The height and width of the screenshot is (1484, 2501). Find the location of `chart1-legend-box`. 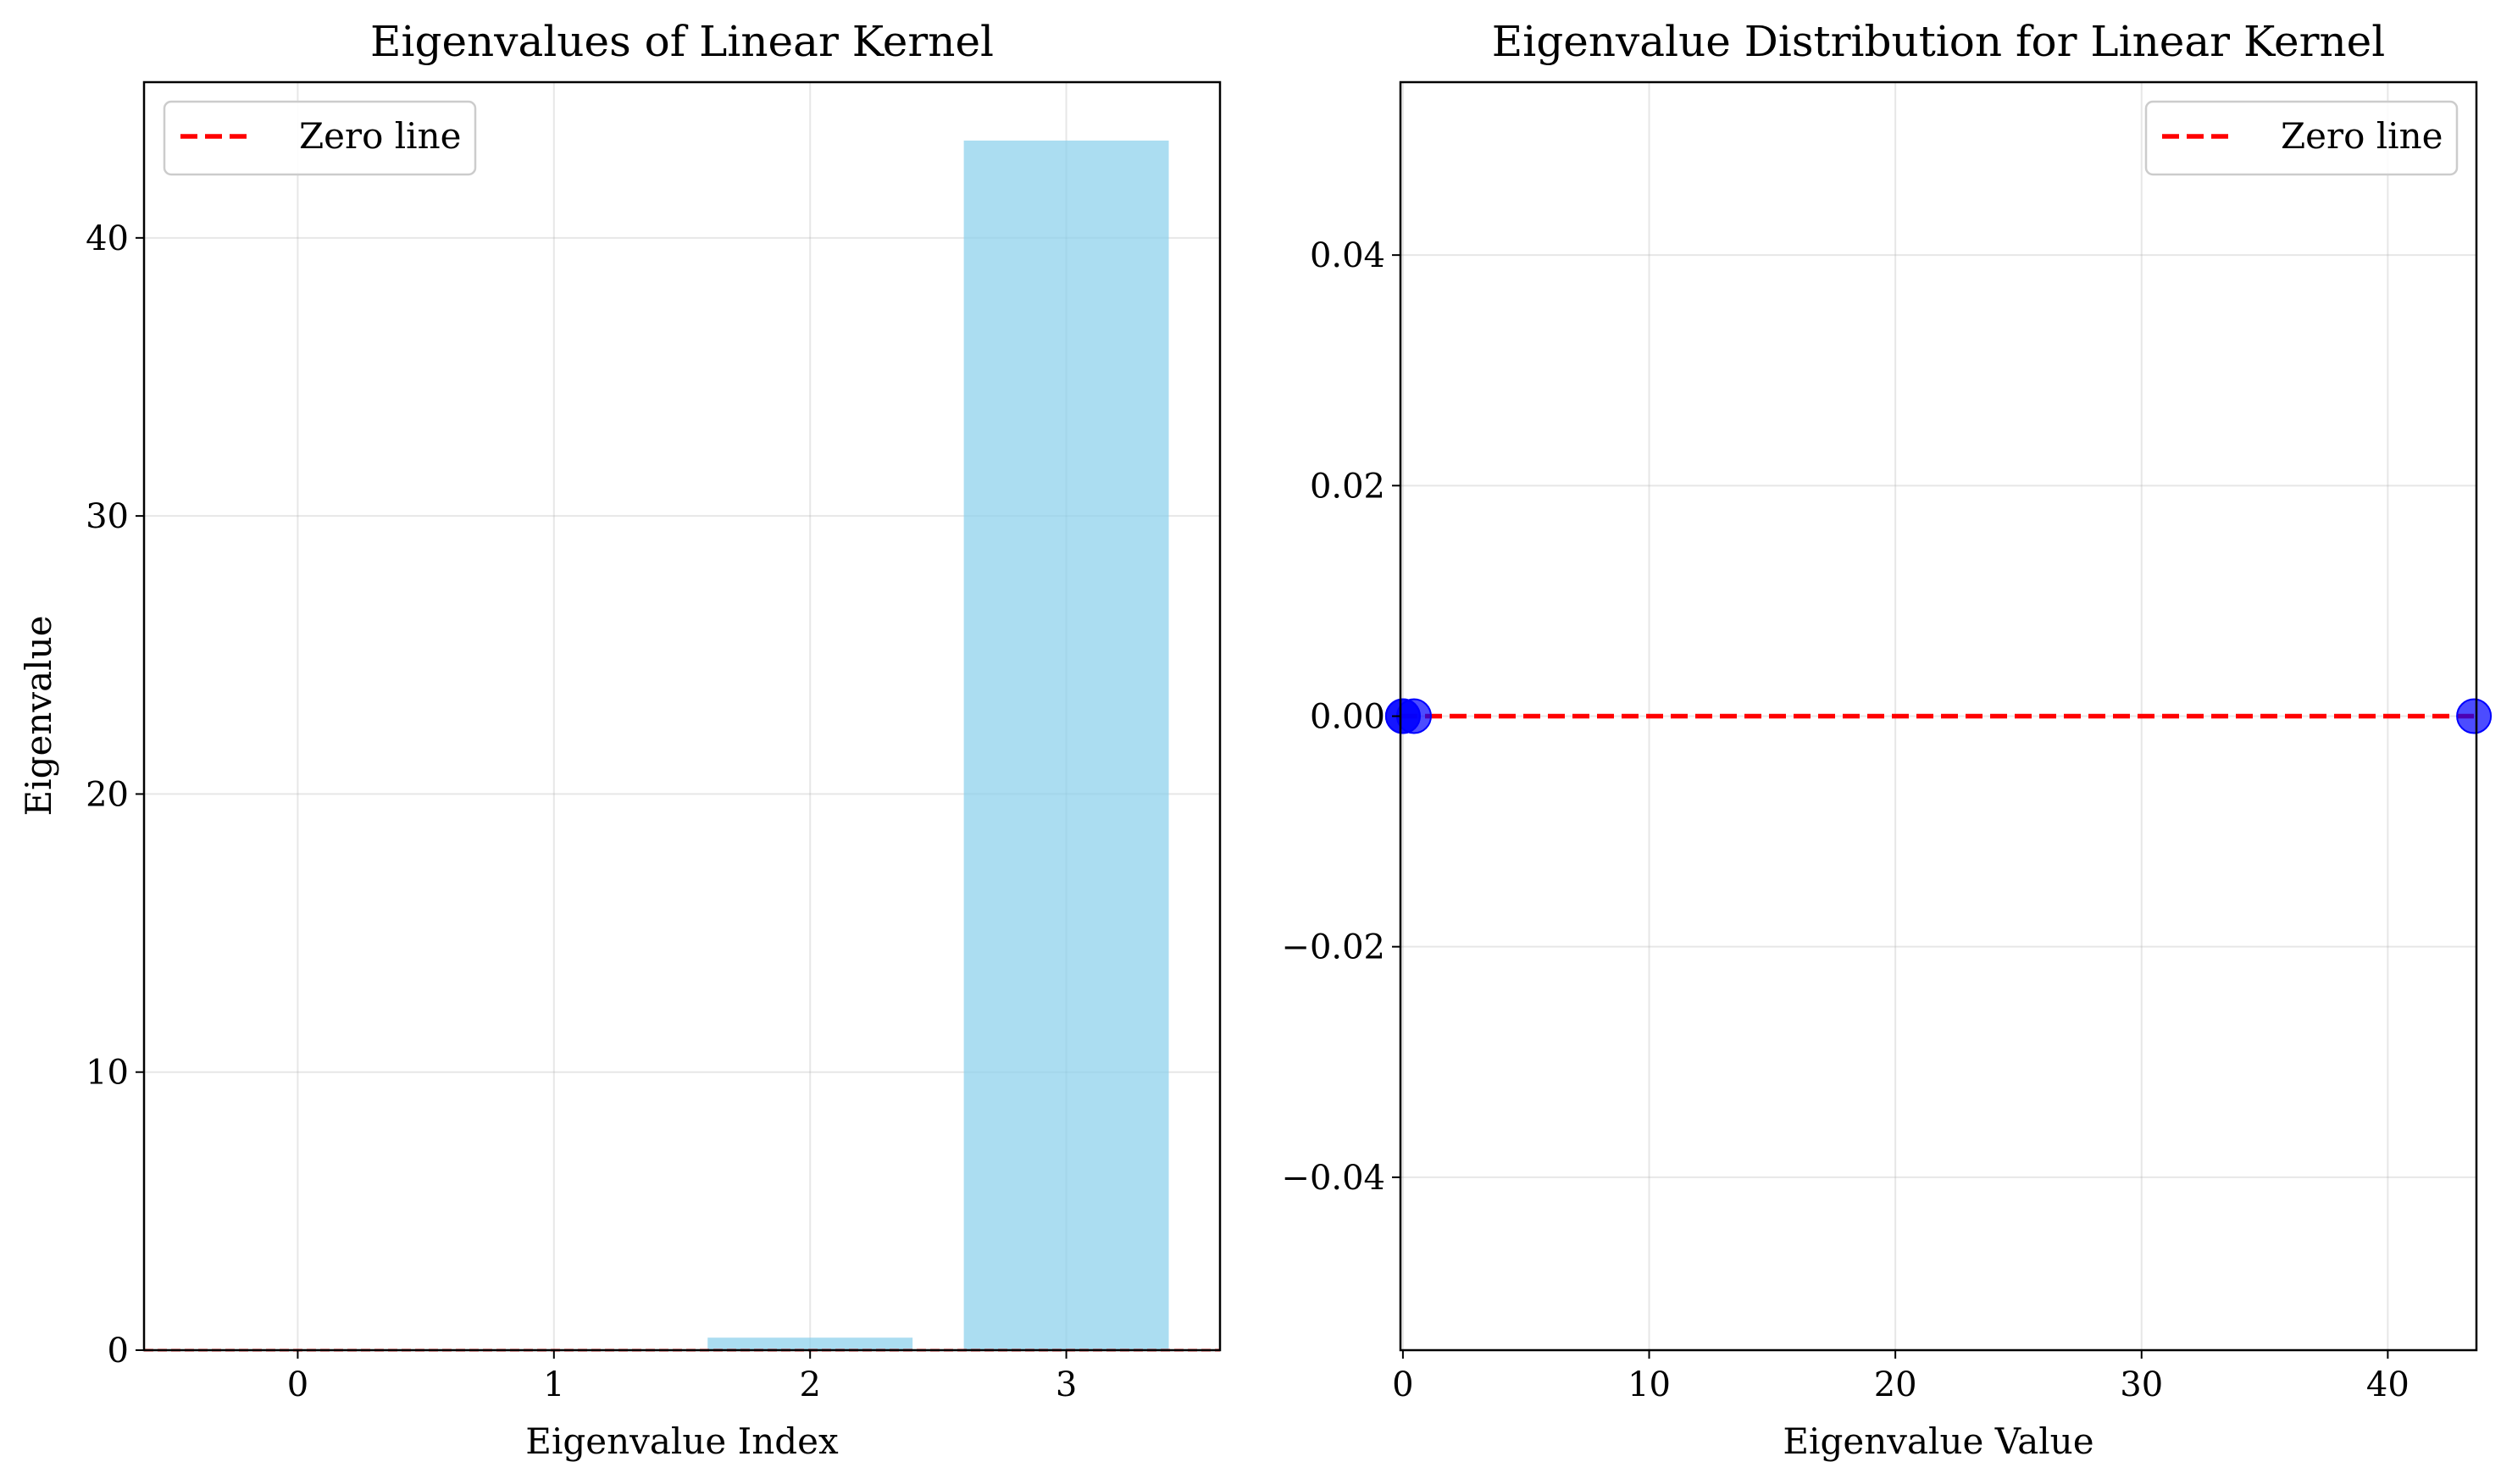

chart1-legend-box is located at coordinates (320, 138).